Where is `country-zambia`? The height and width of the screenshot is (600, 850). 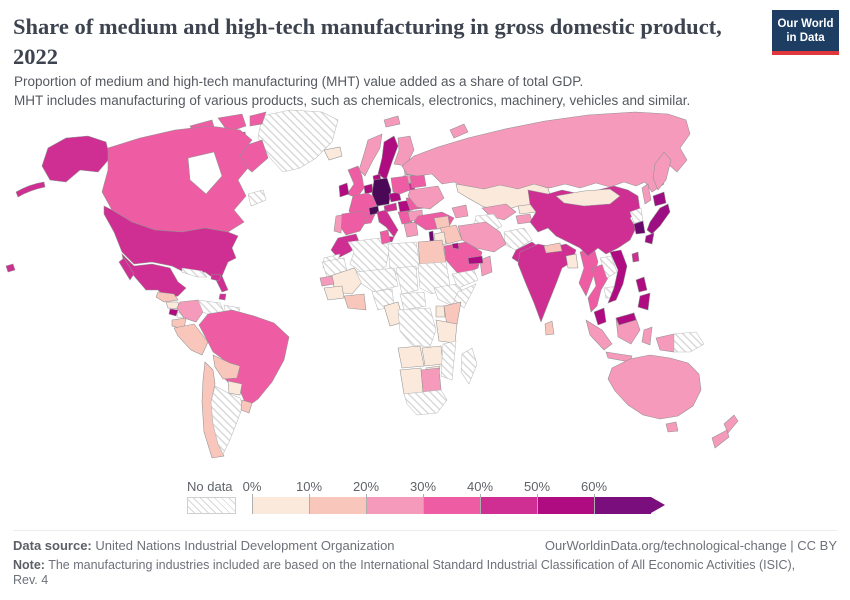
country-zambia is located at coordinates (432, 356).